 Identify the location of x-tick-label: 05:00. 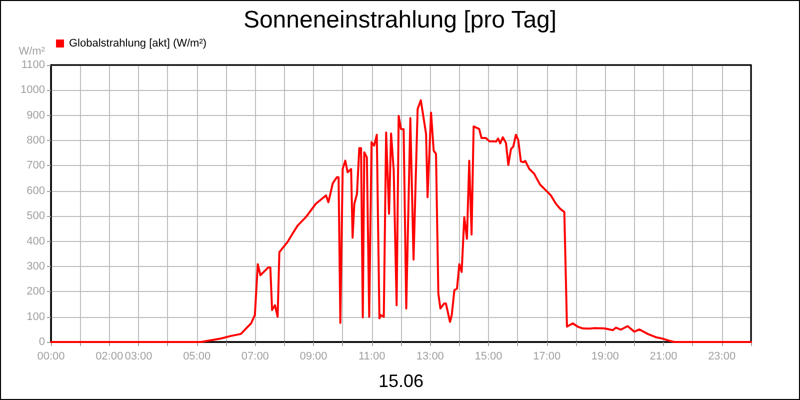
(197, 356).